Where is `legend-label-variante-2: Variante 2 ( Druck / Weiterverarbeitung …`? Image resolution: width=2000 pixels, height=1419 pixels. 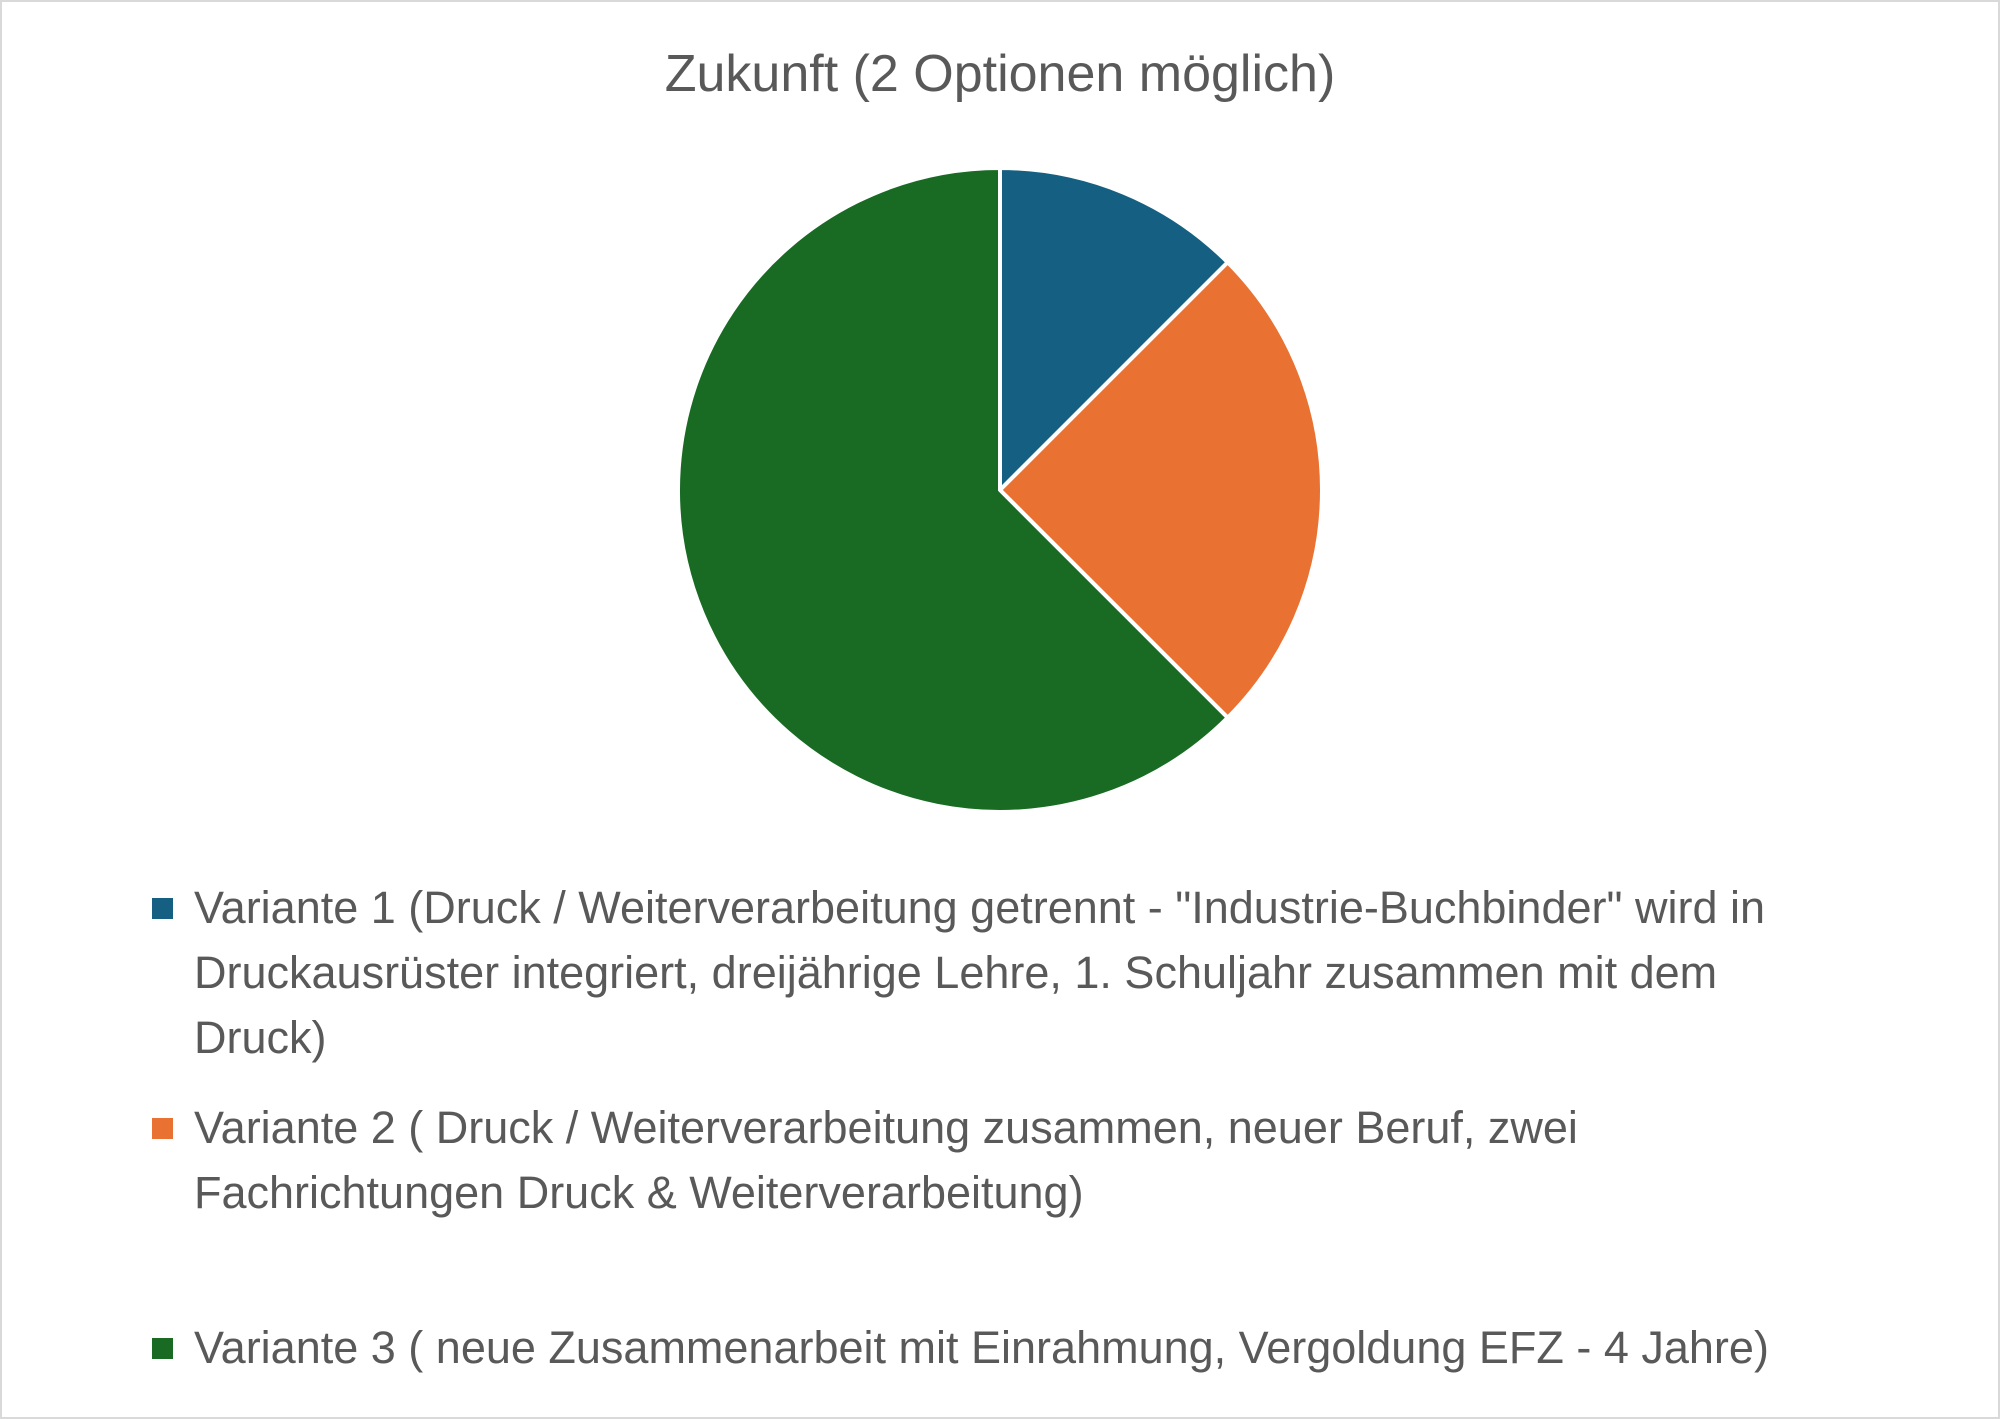
legend-label-variante-2: Variante 2 ( Druck / Weiterverarbeitung … is located at coordinates (886, 1160).